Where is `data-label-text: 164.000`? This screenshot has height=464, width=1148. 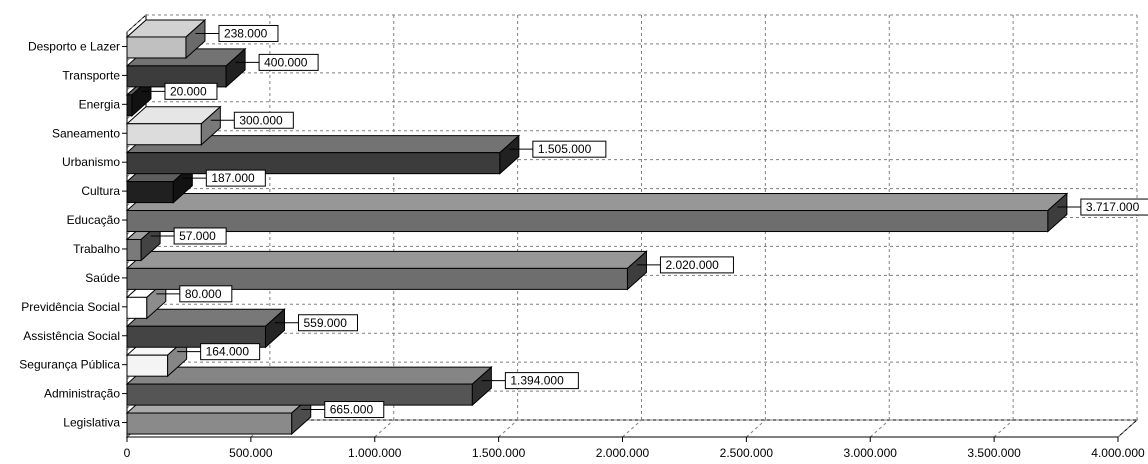 data-label-text: 164.000 is located at coordinates (228, 352).